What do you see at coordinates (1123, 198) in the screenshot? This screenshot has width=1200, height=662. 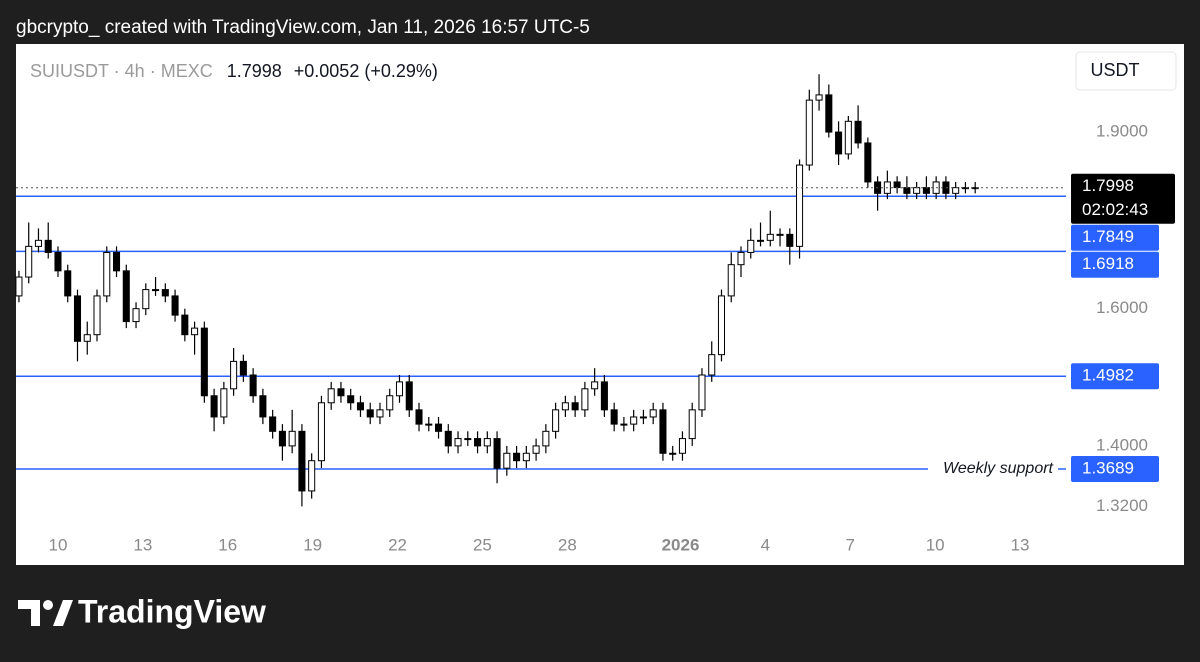 I see `last-price-box` at bounding box center [1123, 198].